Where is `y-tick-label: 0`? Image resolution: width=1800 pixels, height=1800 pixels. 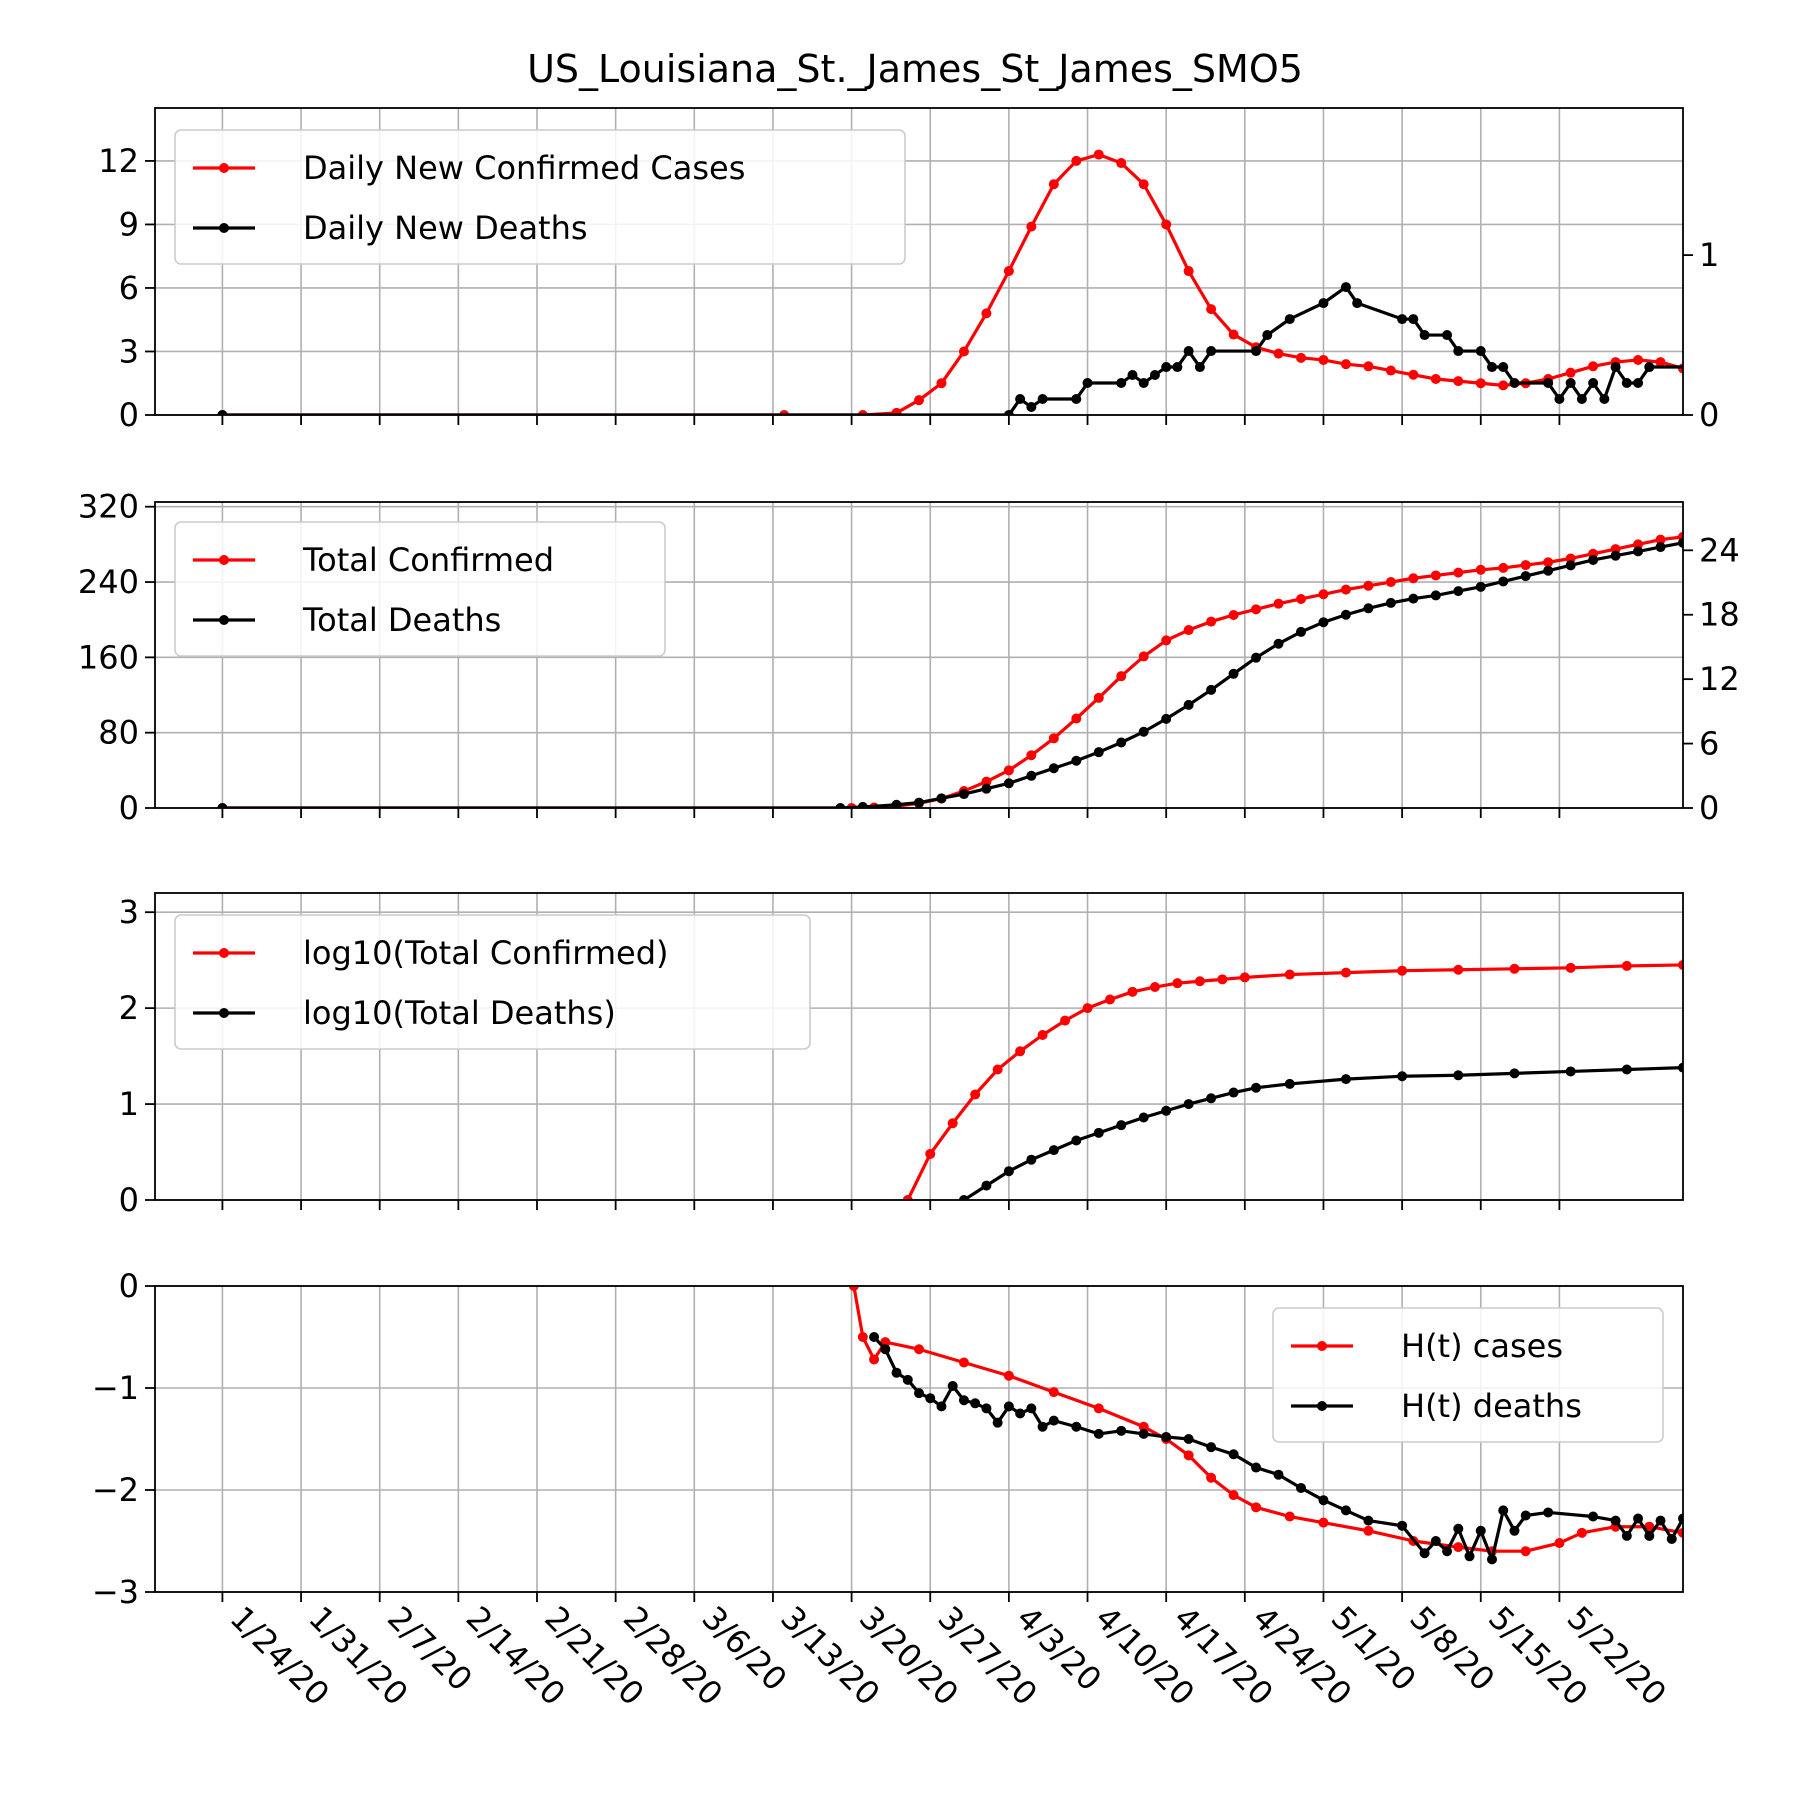 y-tick-label: 0 is located at coordinates (129, 415).